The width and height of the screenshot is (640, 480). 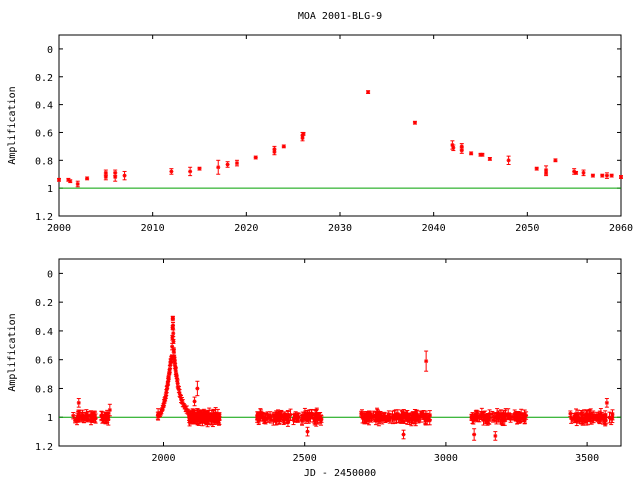 What do you see at coordinates (44, 332) in the screenshot?
I see `y-tick-label: 0.4` at bounding box center [44, 332].